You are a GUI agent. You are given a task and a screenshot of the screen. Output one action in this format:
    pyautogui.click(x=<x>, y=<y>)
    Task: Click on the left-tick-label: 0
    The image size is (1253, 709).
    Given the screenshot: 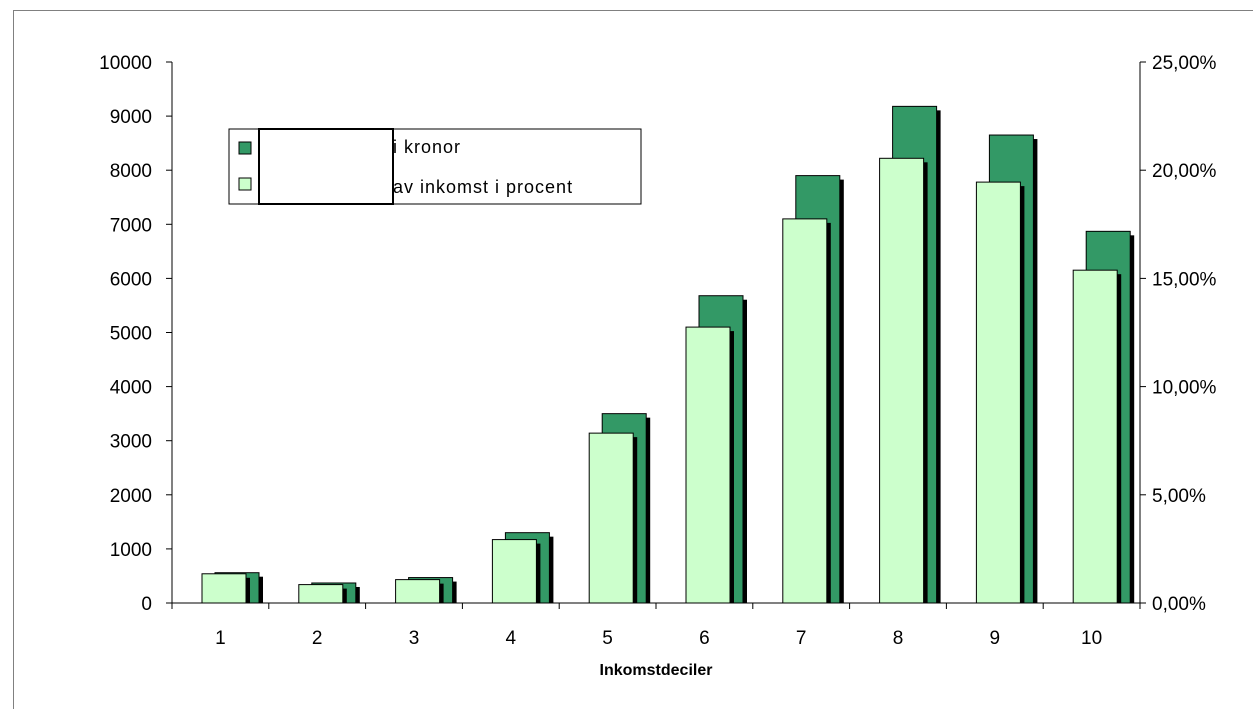 What is the action you would take?
    pyautogui.click(x=146, y=604)
    